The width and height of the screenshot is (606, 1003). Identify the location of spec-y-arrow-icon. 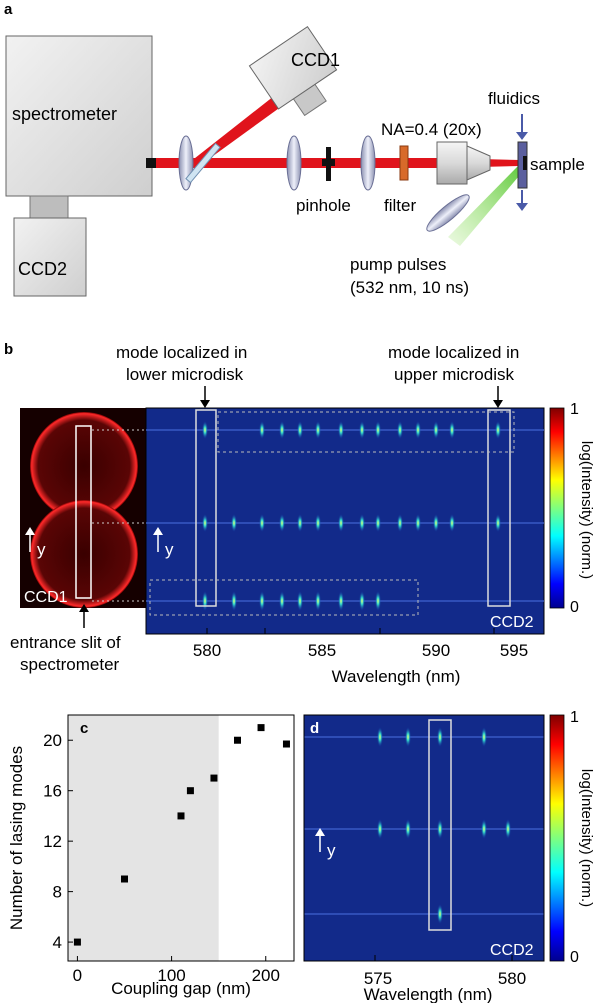
(158, 531).